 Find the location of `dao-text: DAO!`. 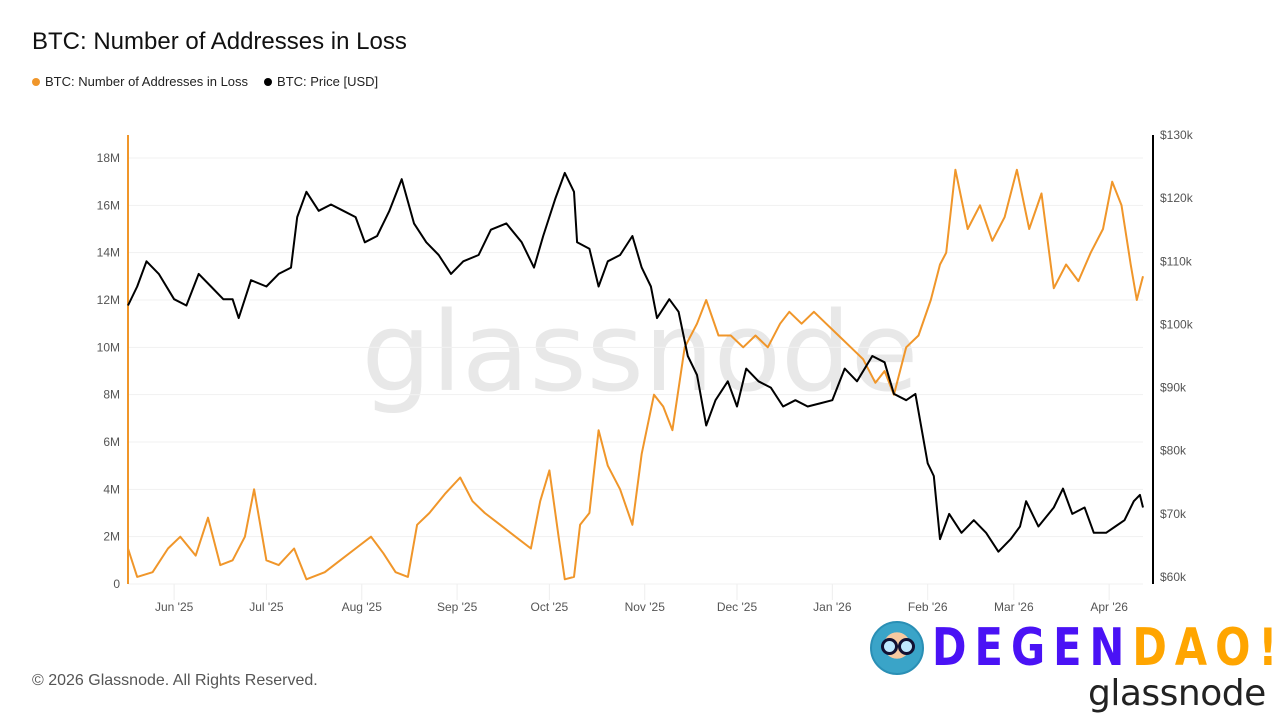

dao-text: DAO! is located at coordinates (1206, 648).